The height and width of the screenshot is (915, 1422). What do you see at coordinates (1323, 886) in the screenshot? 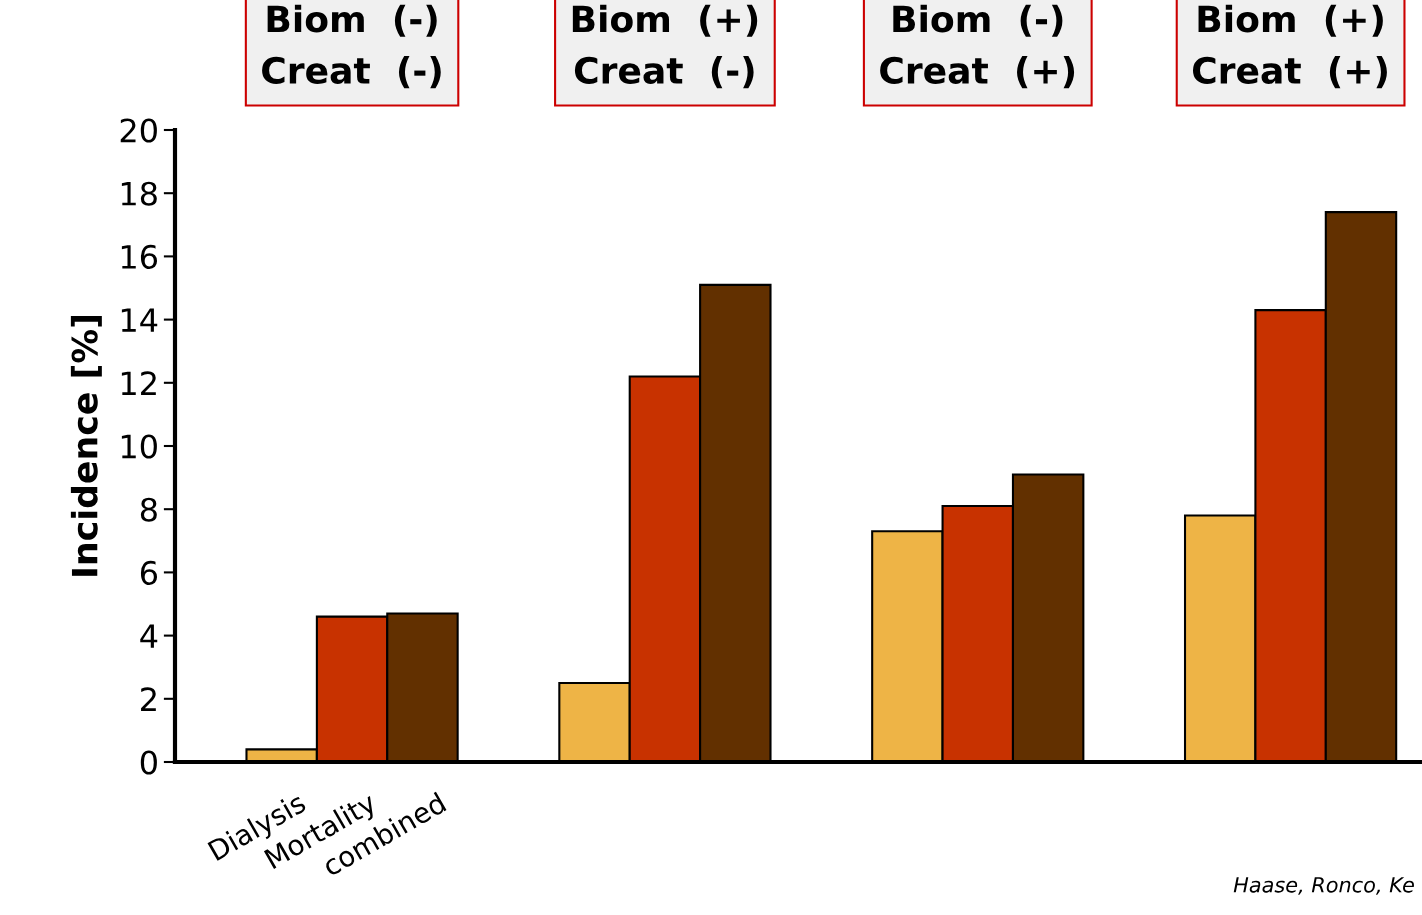
I see `text: Haase, Ronco, Ke` at bounding box center [1323, 886].